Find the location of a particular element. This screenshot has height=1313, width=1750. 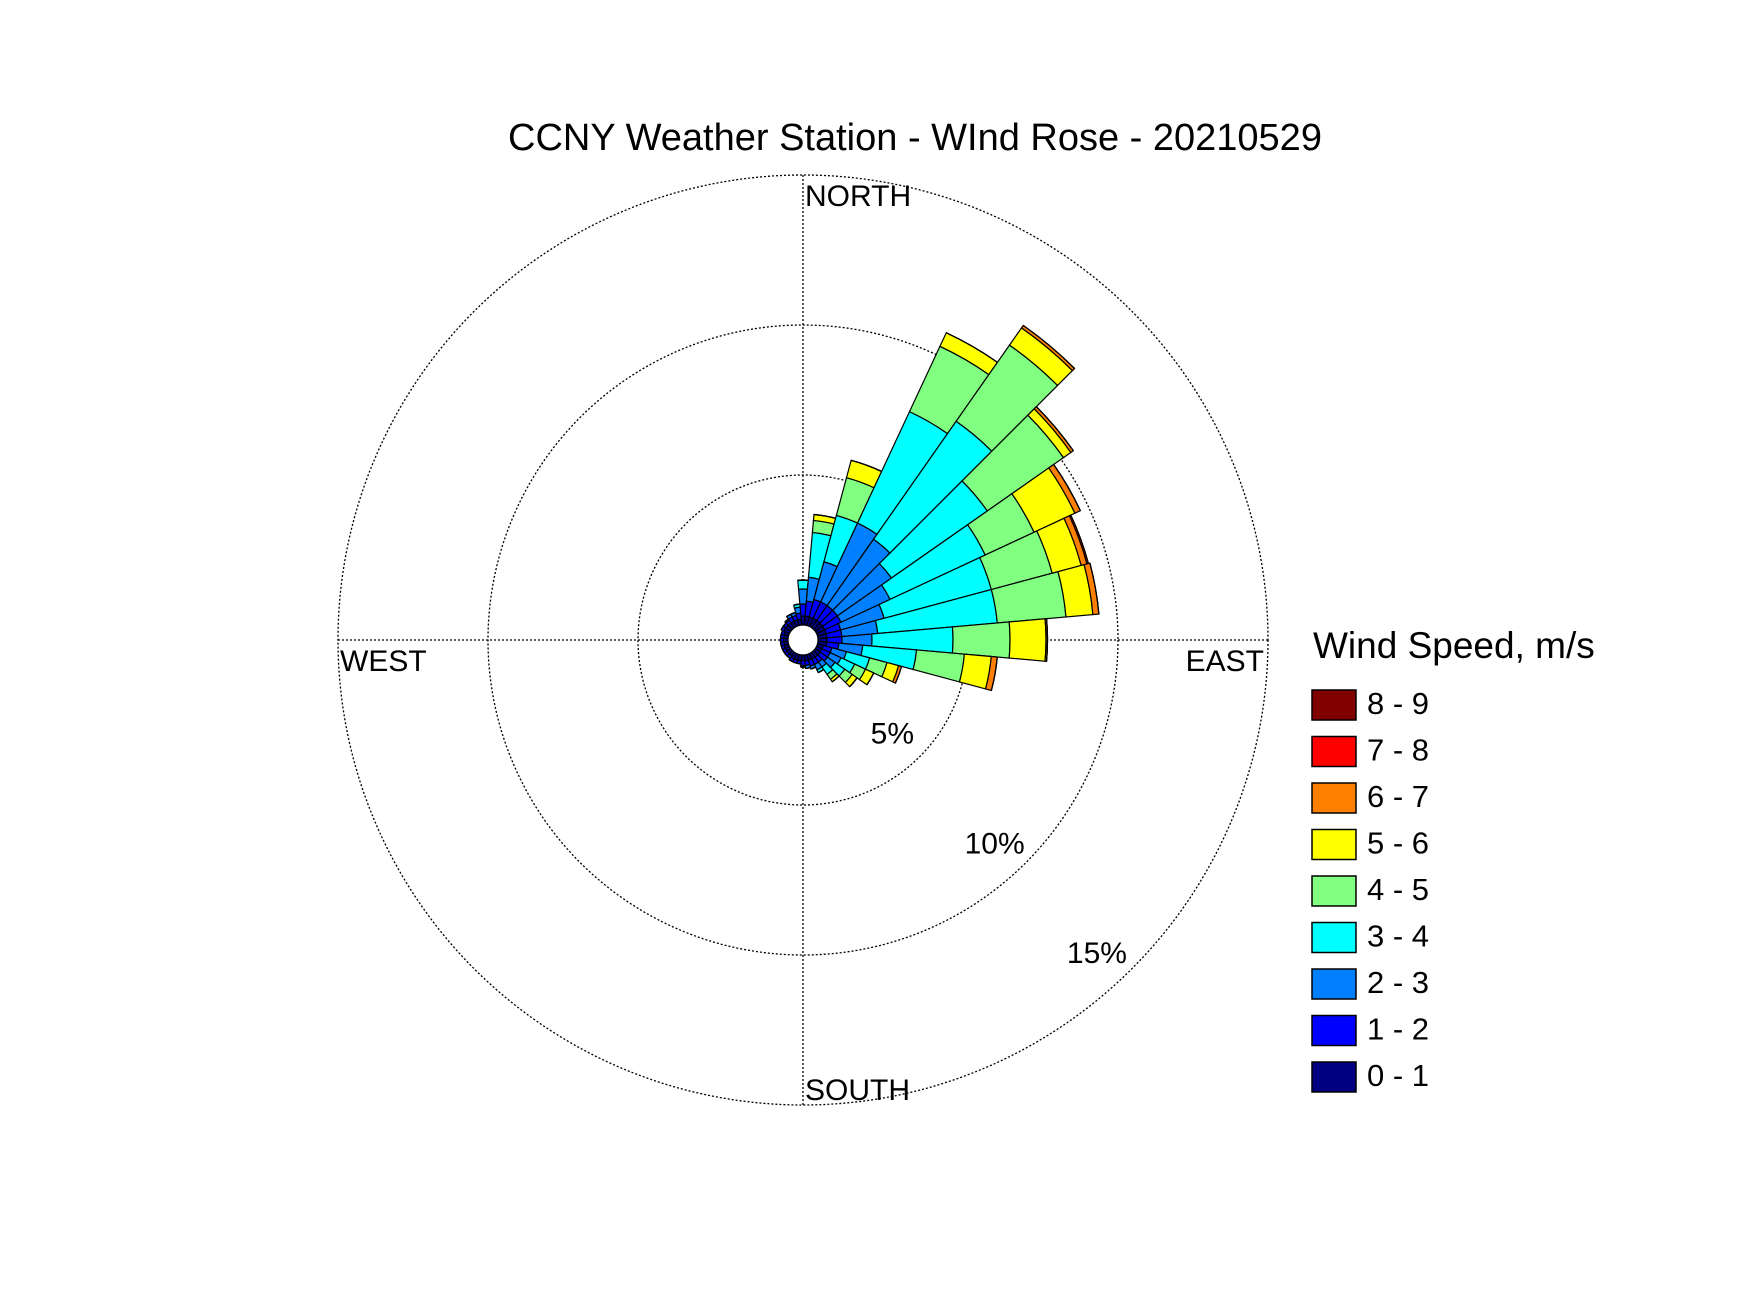

legend-label: 8 - 9 is located at coordinates (1398, 703).